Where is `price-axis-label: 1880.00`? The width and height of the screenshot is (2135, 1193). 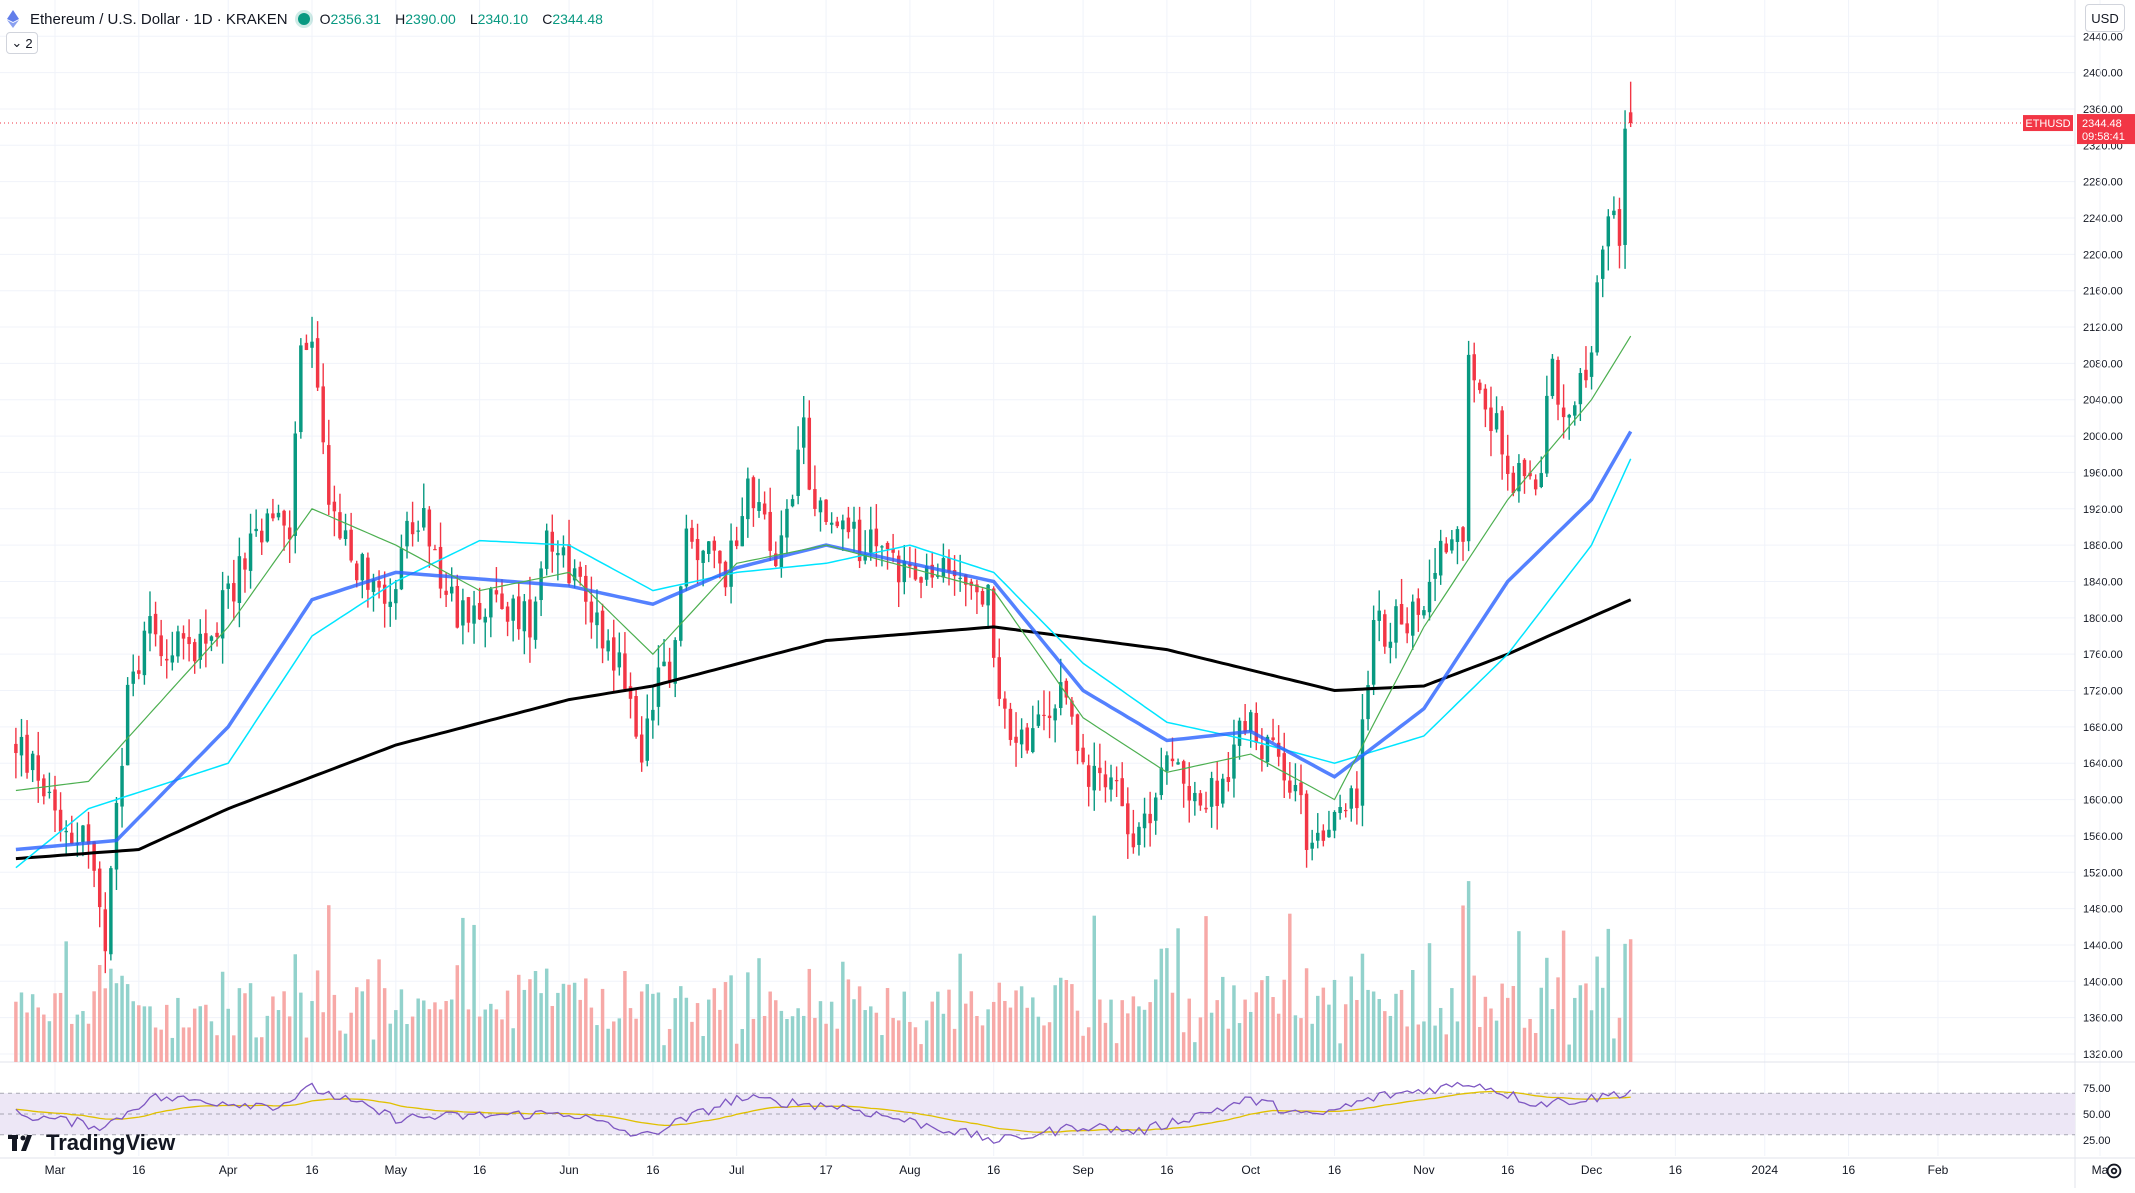 price-axis-label: 1880.00 is located at coordinates (2103, 546).